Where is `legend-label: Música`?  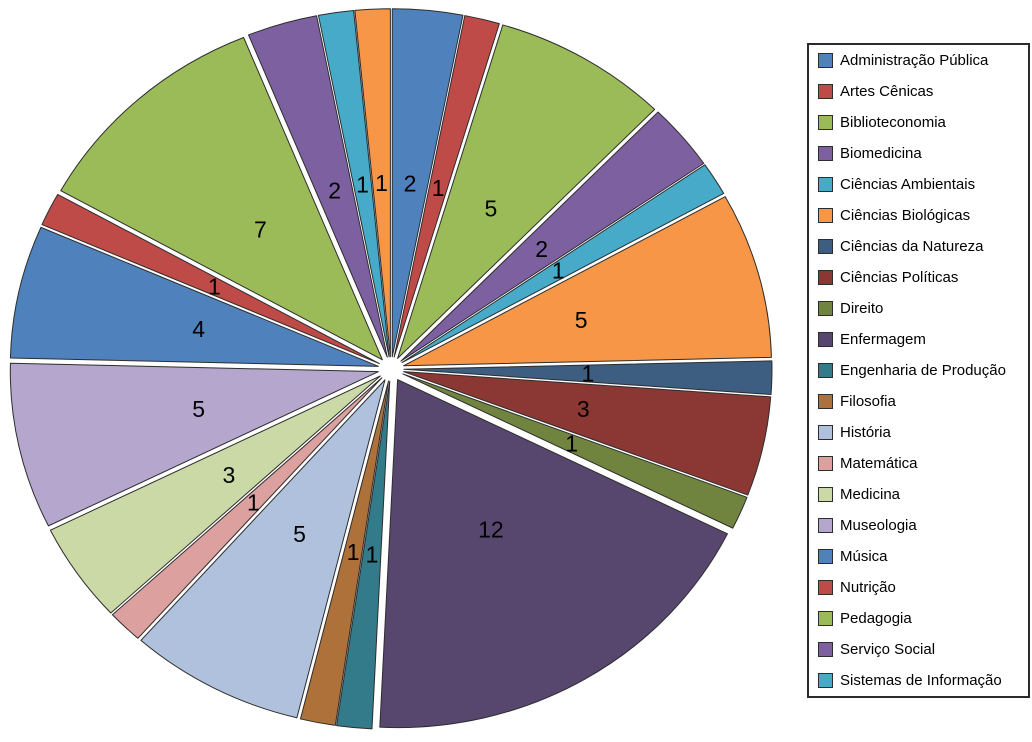
legend-label: Música is located at coordinates (864, 556).